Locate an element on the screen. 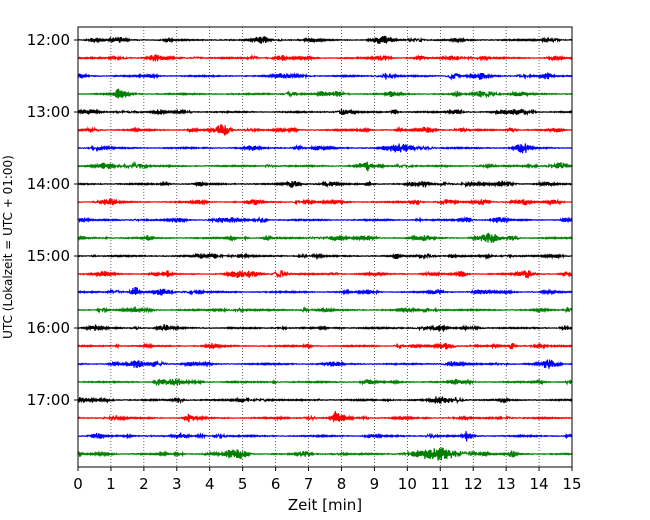  x-tick-label: 0 is located at coordinates (78, 484).